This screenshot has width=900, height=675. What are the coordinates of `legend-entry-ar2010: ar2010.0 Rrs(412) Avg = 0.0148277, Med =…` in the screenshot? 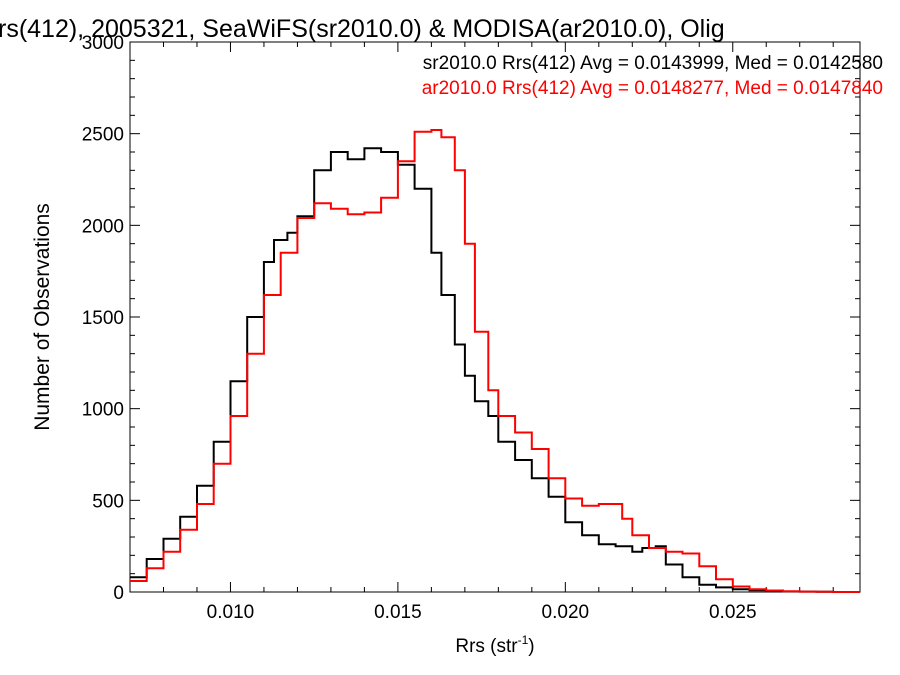 It's located at (652, 88).